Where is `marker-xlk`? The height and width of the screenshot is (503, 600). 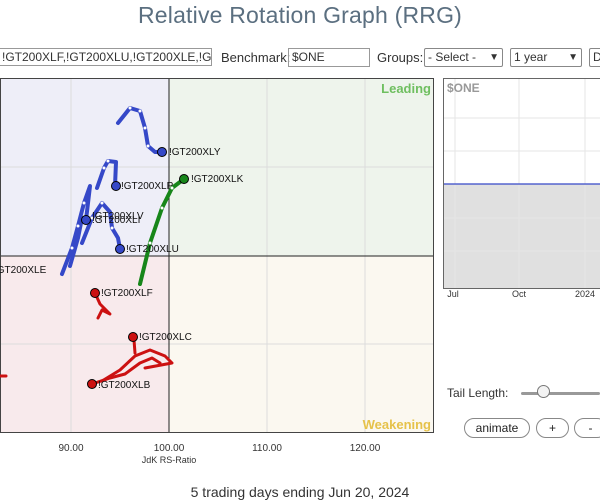
marker-xlk is located at coordinates (184, 179).